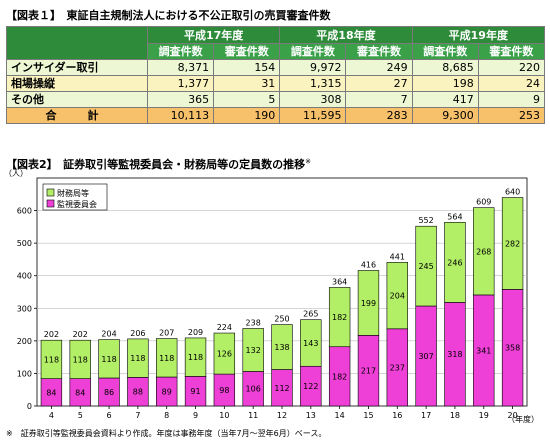  Describe the element at coordinates (224, 415) in the screenshot. I see `x-tick-label: 10` at that location.